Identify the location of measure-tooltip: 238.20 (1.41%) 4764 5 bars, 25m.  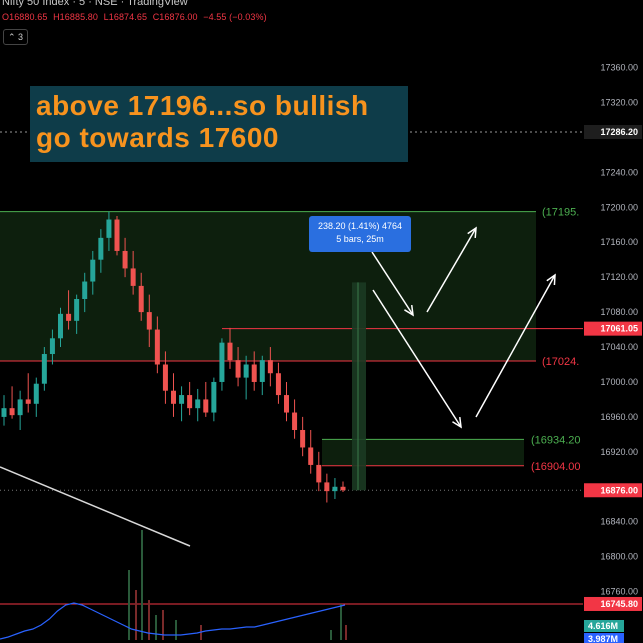
(360, 234).